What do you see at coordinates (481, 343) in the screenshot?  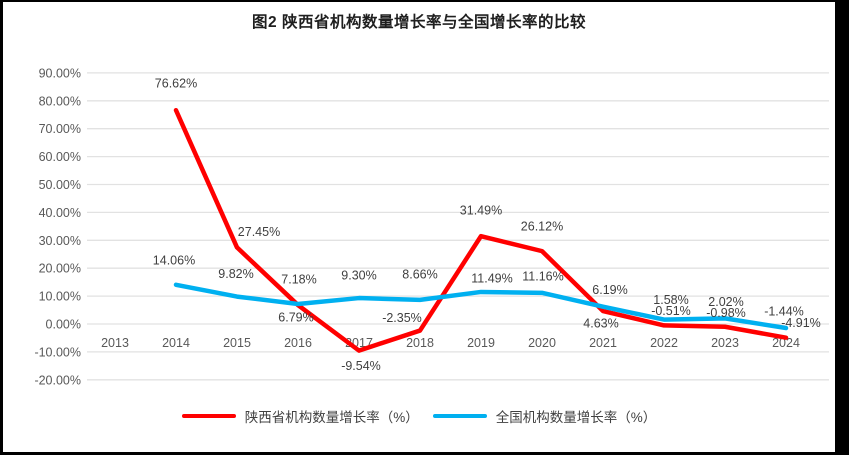 I see `x-tick-label: 2019` at bounding box center [481, 343].